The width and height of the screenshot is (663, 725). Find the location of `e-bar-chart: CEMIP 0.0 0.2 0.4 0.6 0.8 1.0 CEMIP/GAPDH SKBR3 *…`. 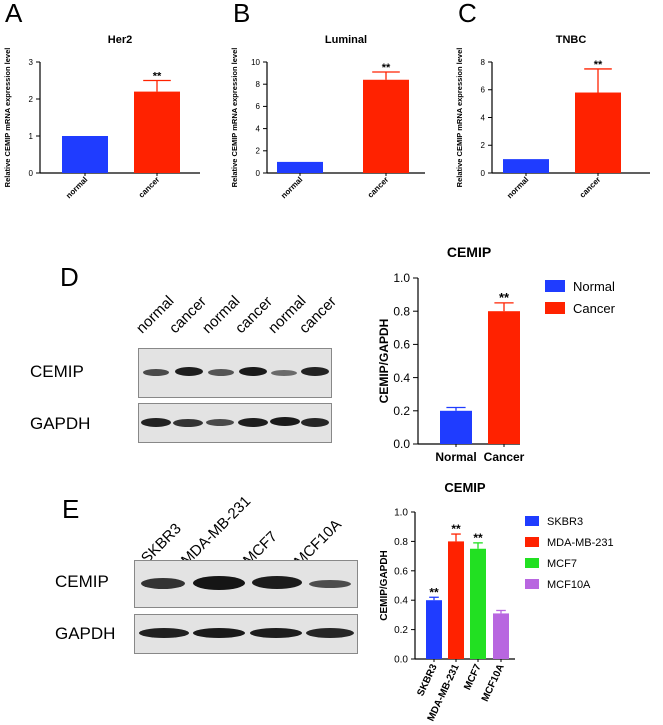

e-bar-chart: CEMIP 0.0 0.2 0.4 0.6 0.8 1.0 CEMIP/GAPDH SKBR3 *… is located at coordinates (496, 601).